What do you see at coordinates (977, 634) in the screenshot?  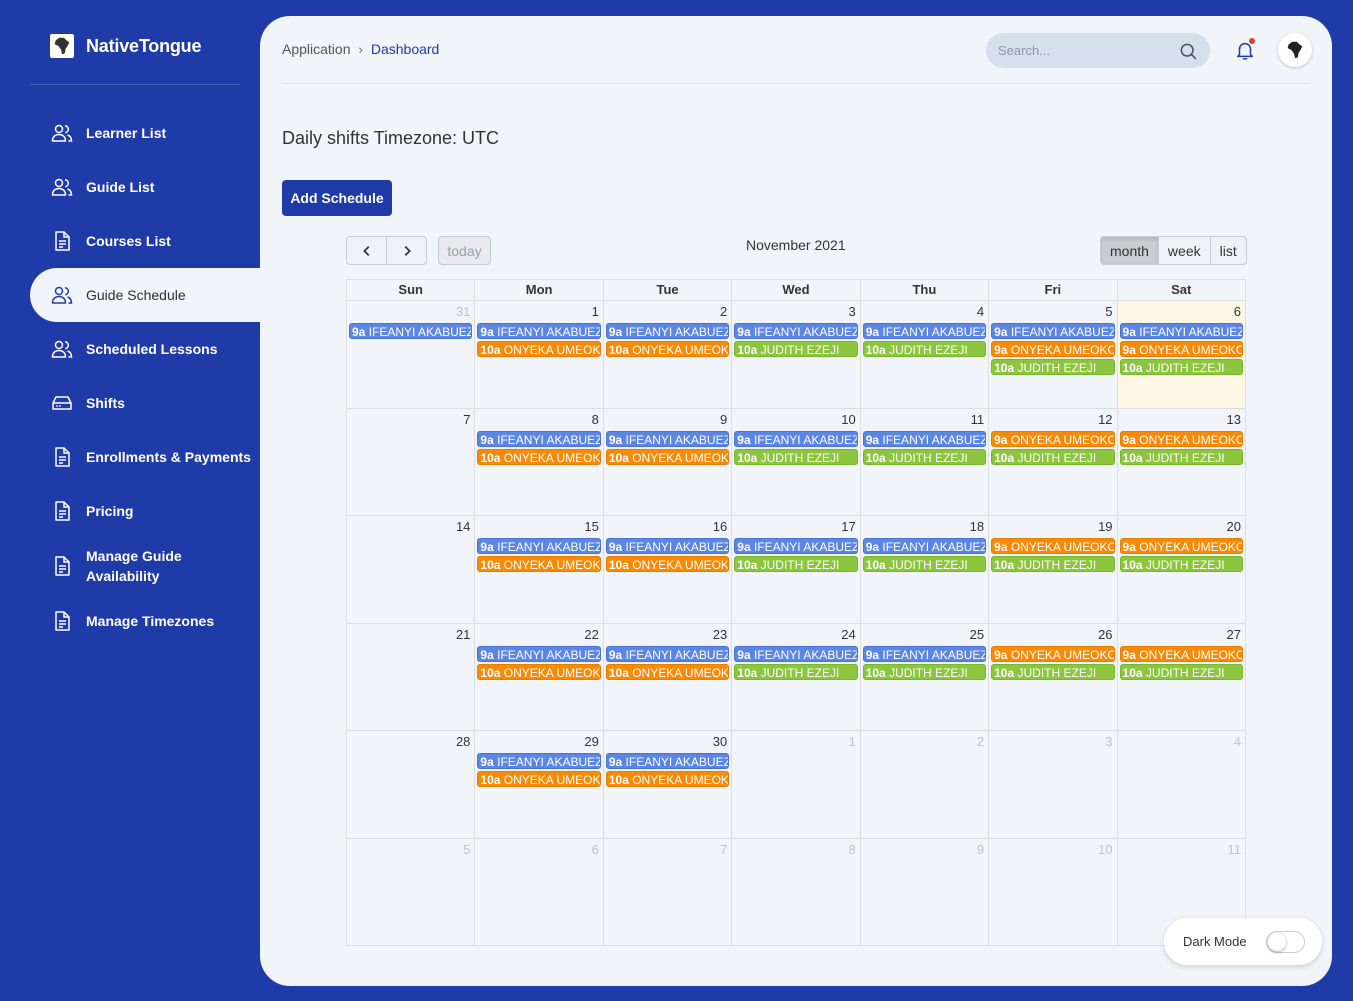 I see `day-number: 25` at bounding box center [977, 634].